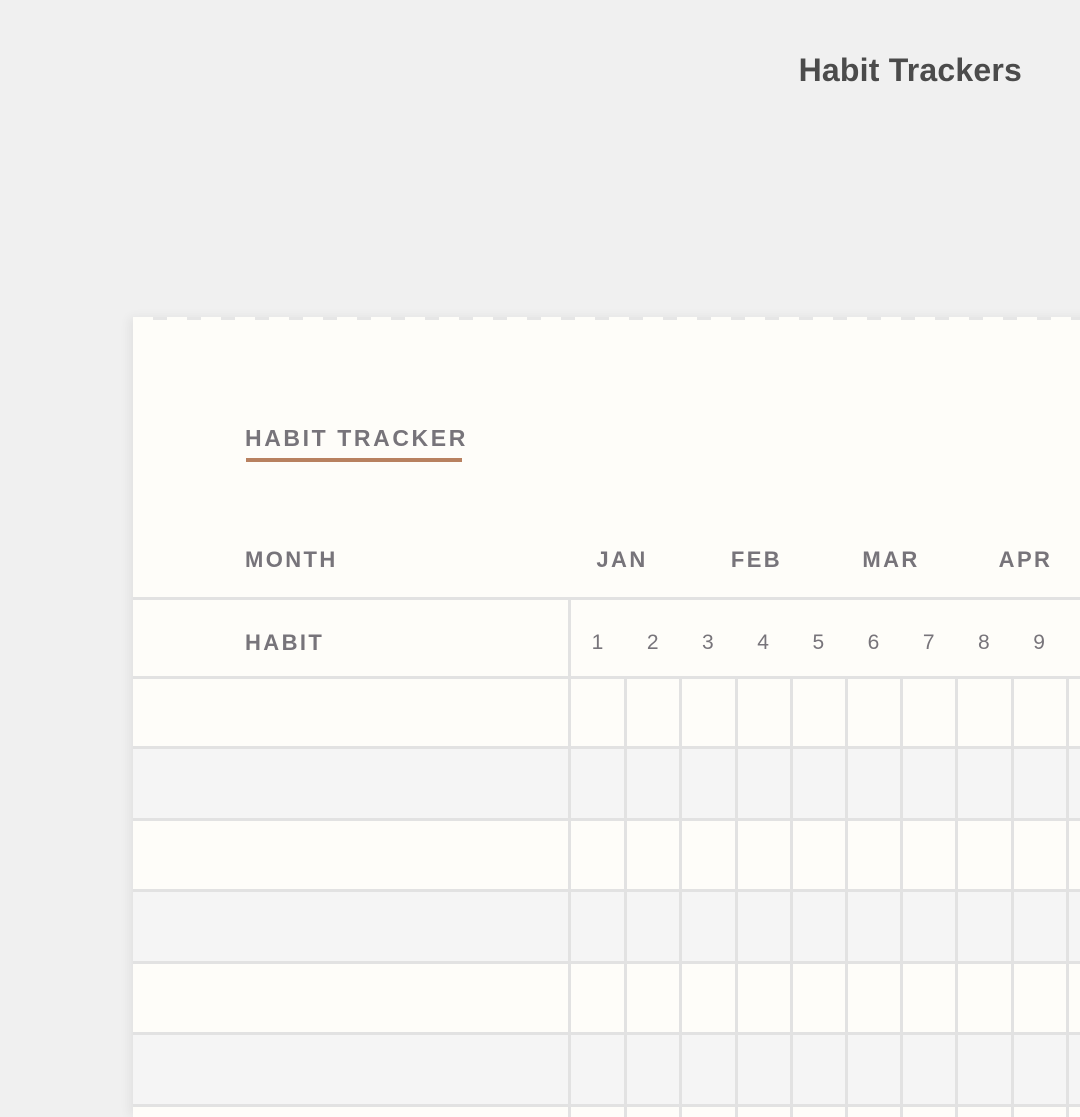 This screenshot has height=1117, width=1080. What do you see at coordinates (1023, 560) in the screenshot?
I see `month-apr: APR` at bounding box center [1023, 560].